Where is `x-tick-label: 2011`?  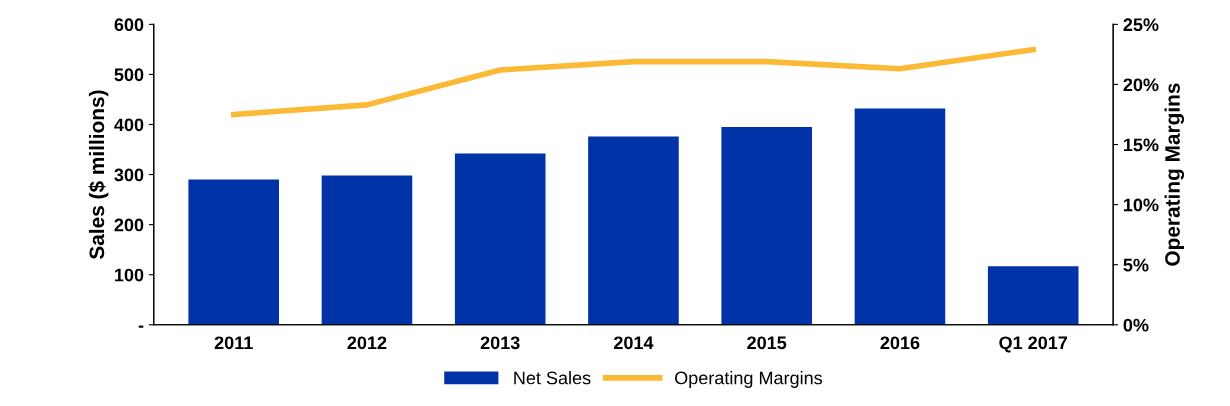
x-tick-label: 2011 is located at coordinates (233, 343).